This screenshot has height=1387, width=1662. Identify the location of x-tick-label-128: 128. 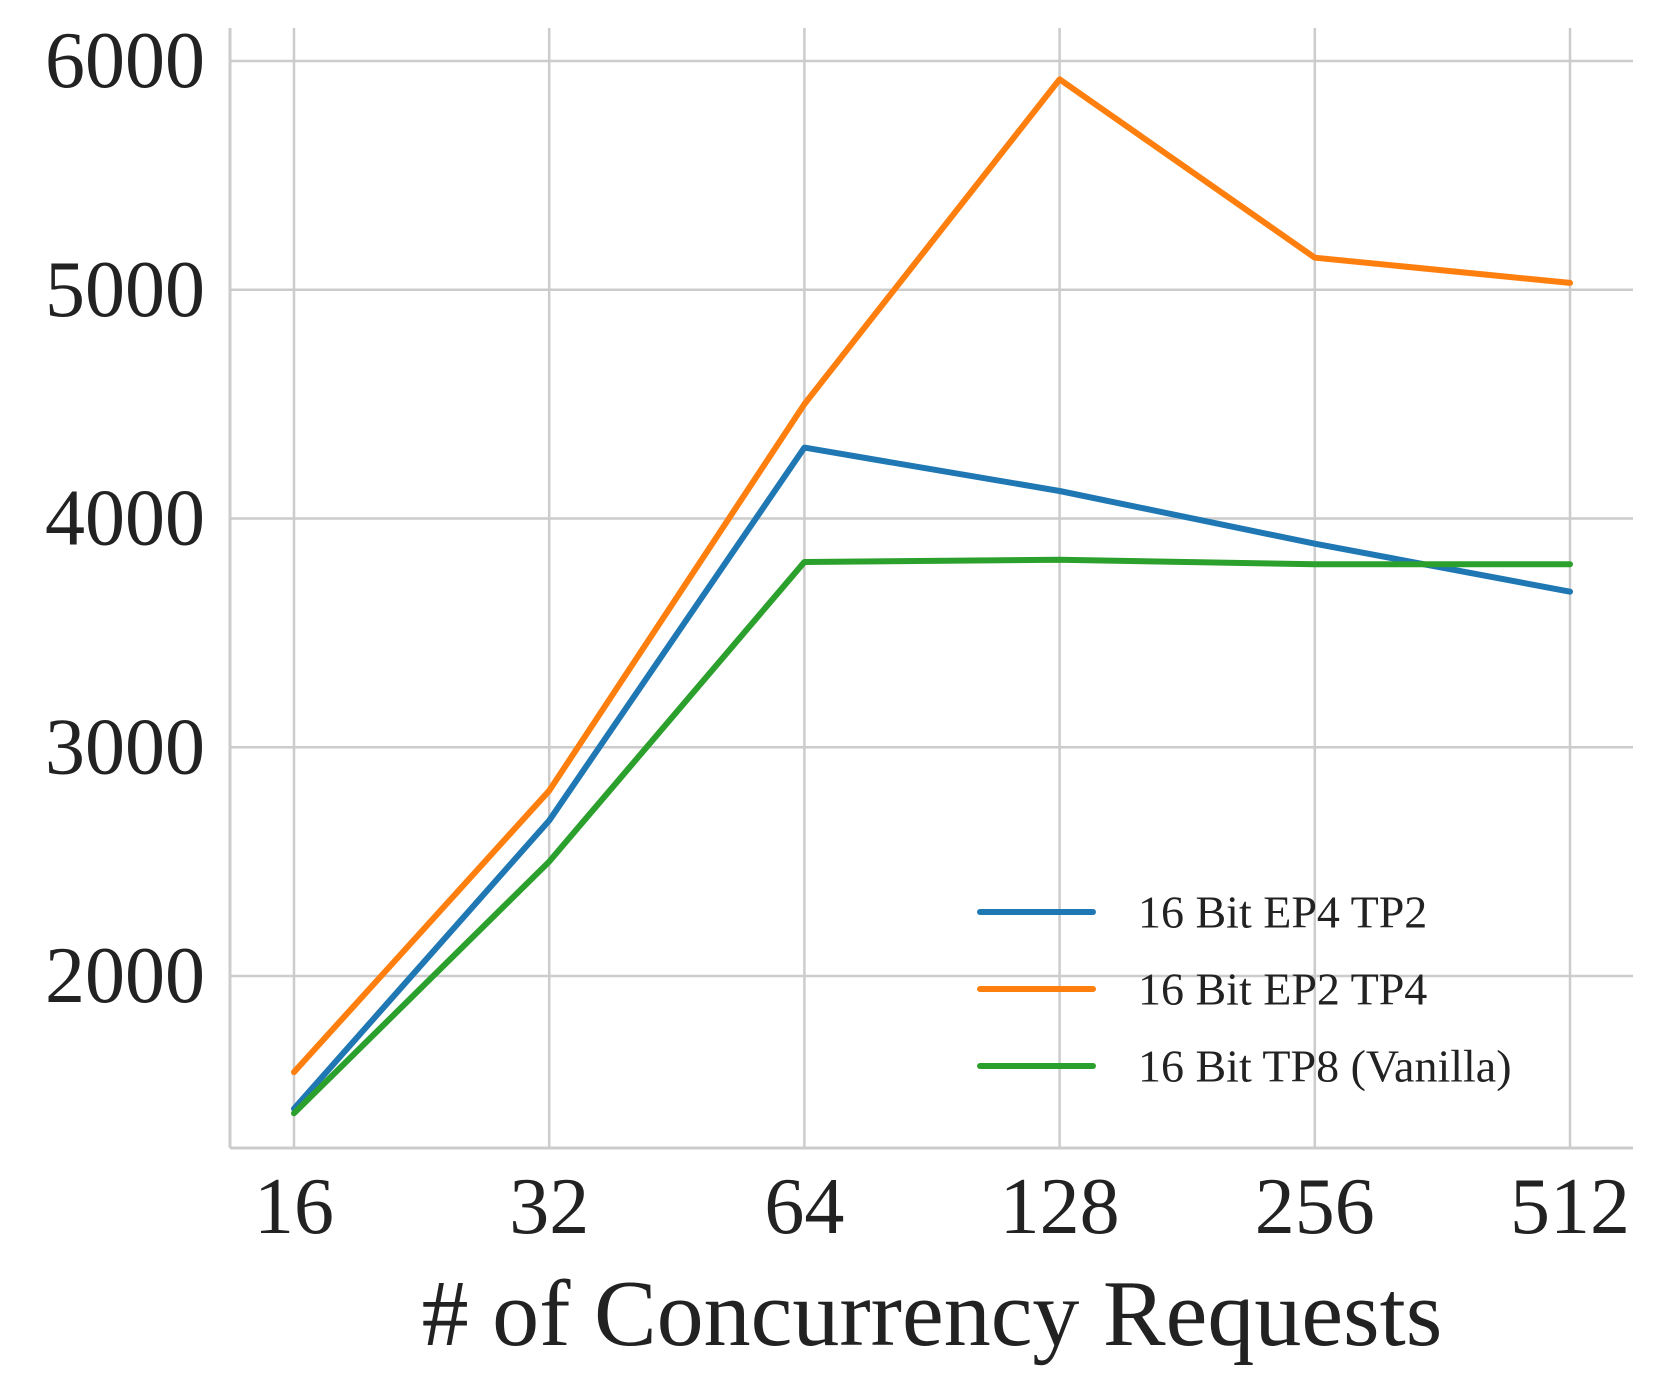
(1060, 1207).